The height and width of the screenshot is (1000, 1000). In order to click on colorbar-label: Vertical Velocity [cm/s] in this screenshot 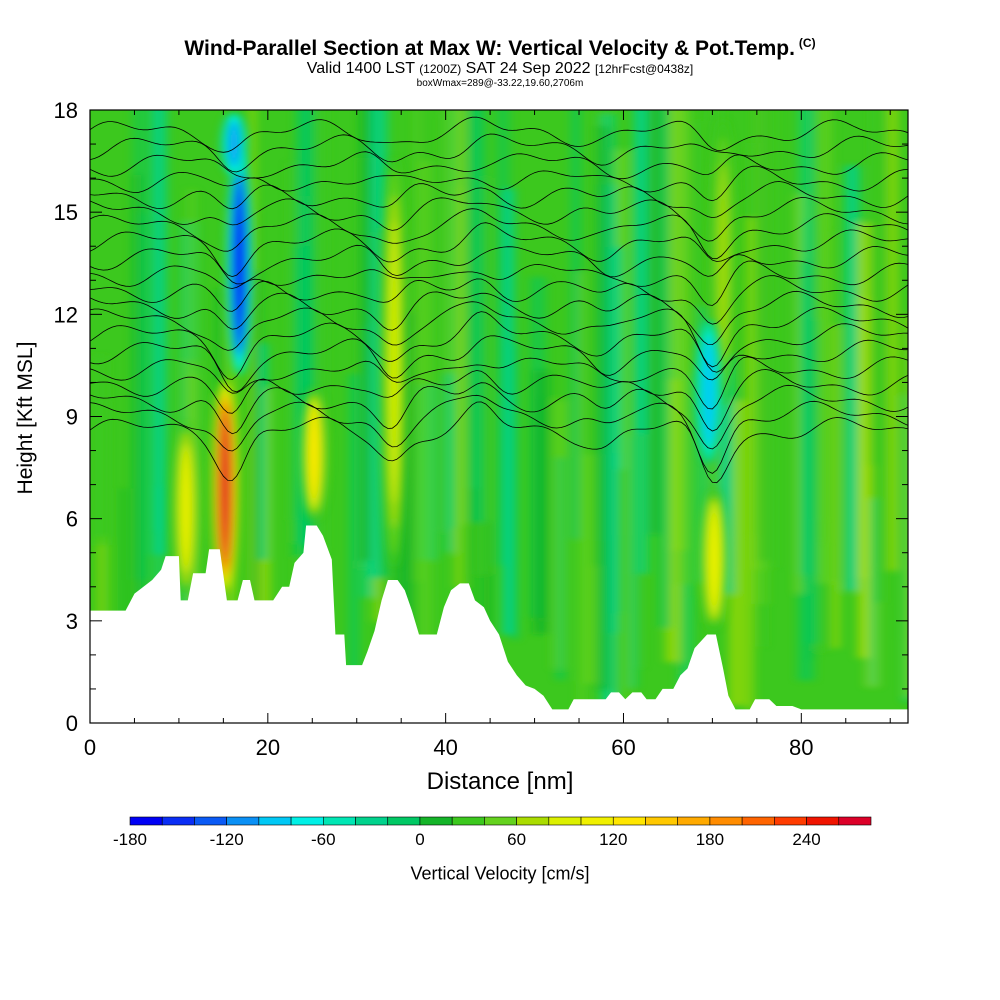, I will do `click(500, 873)`.